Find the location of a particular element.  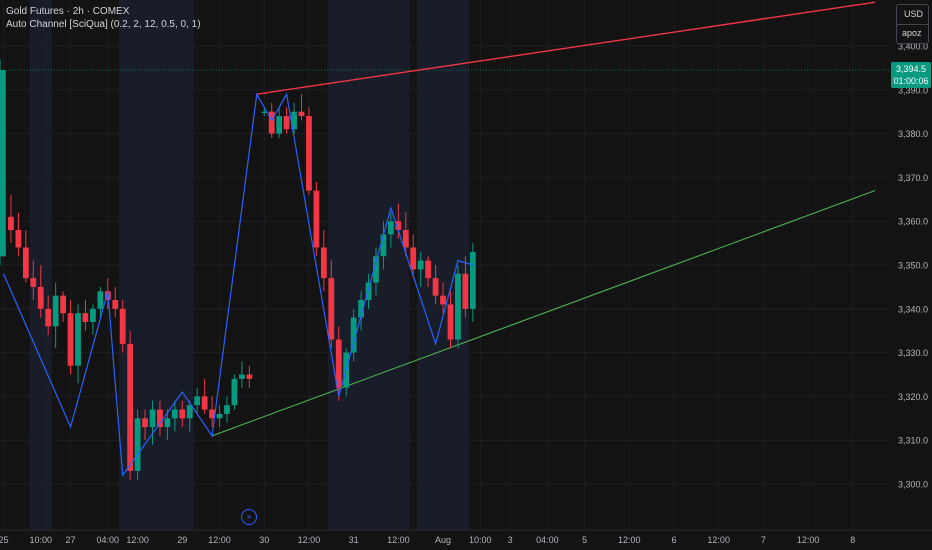

double-chevron-right-icon: » is located at coordinates (249, 517).